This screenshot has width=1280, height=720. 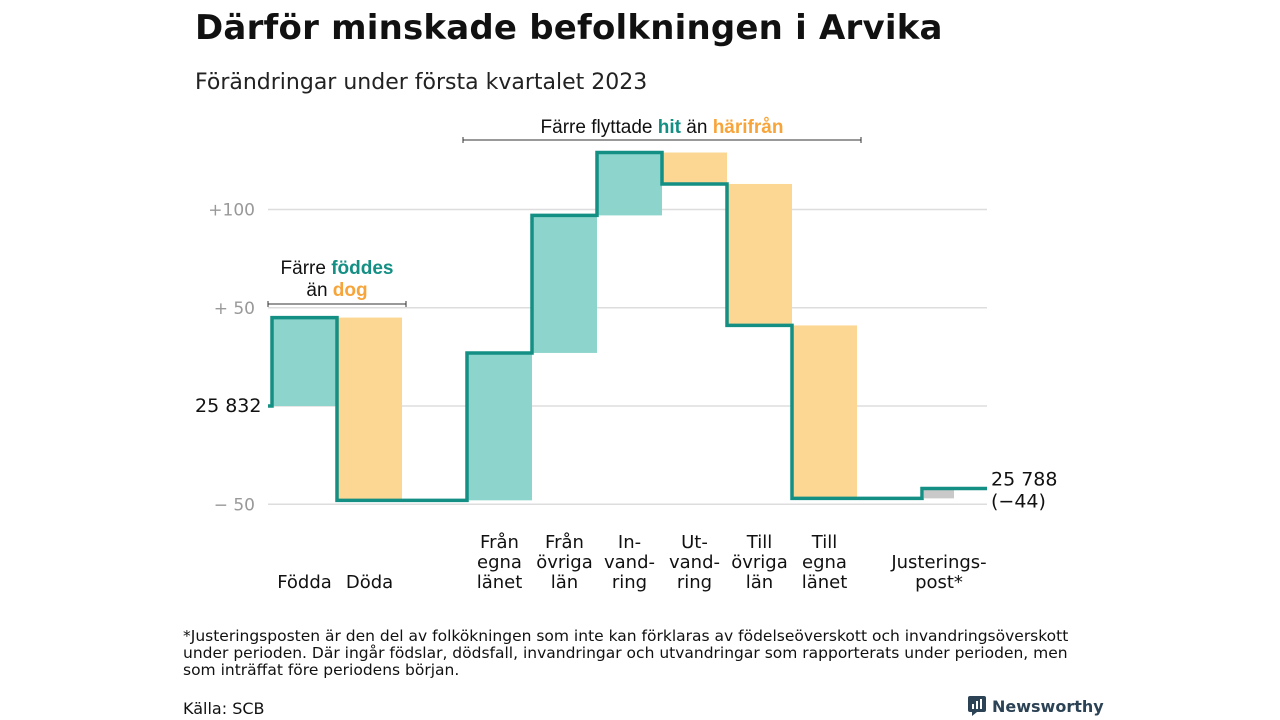 I want to click on end-value-label: 25 788, so click(x=1024, y=480).